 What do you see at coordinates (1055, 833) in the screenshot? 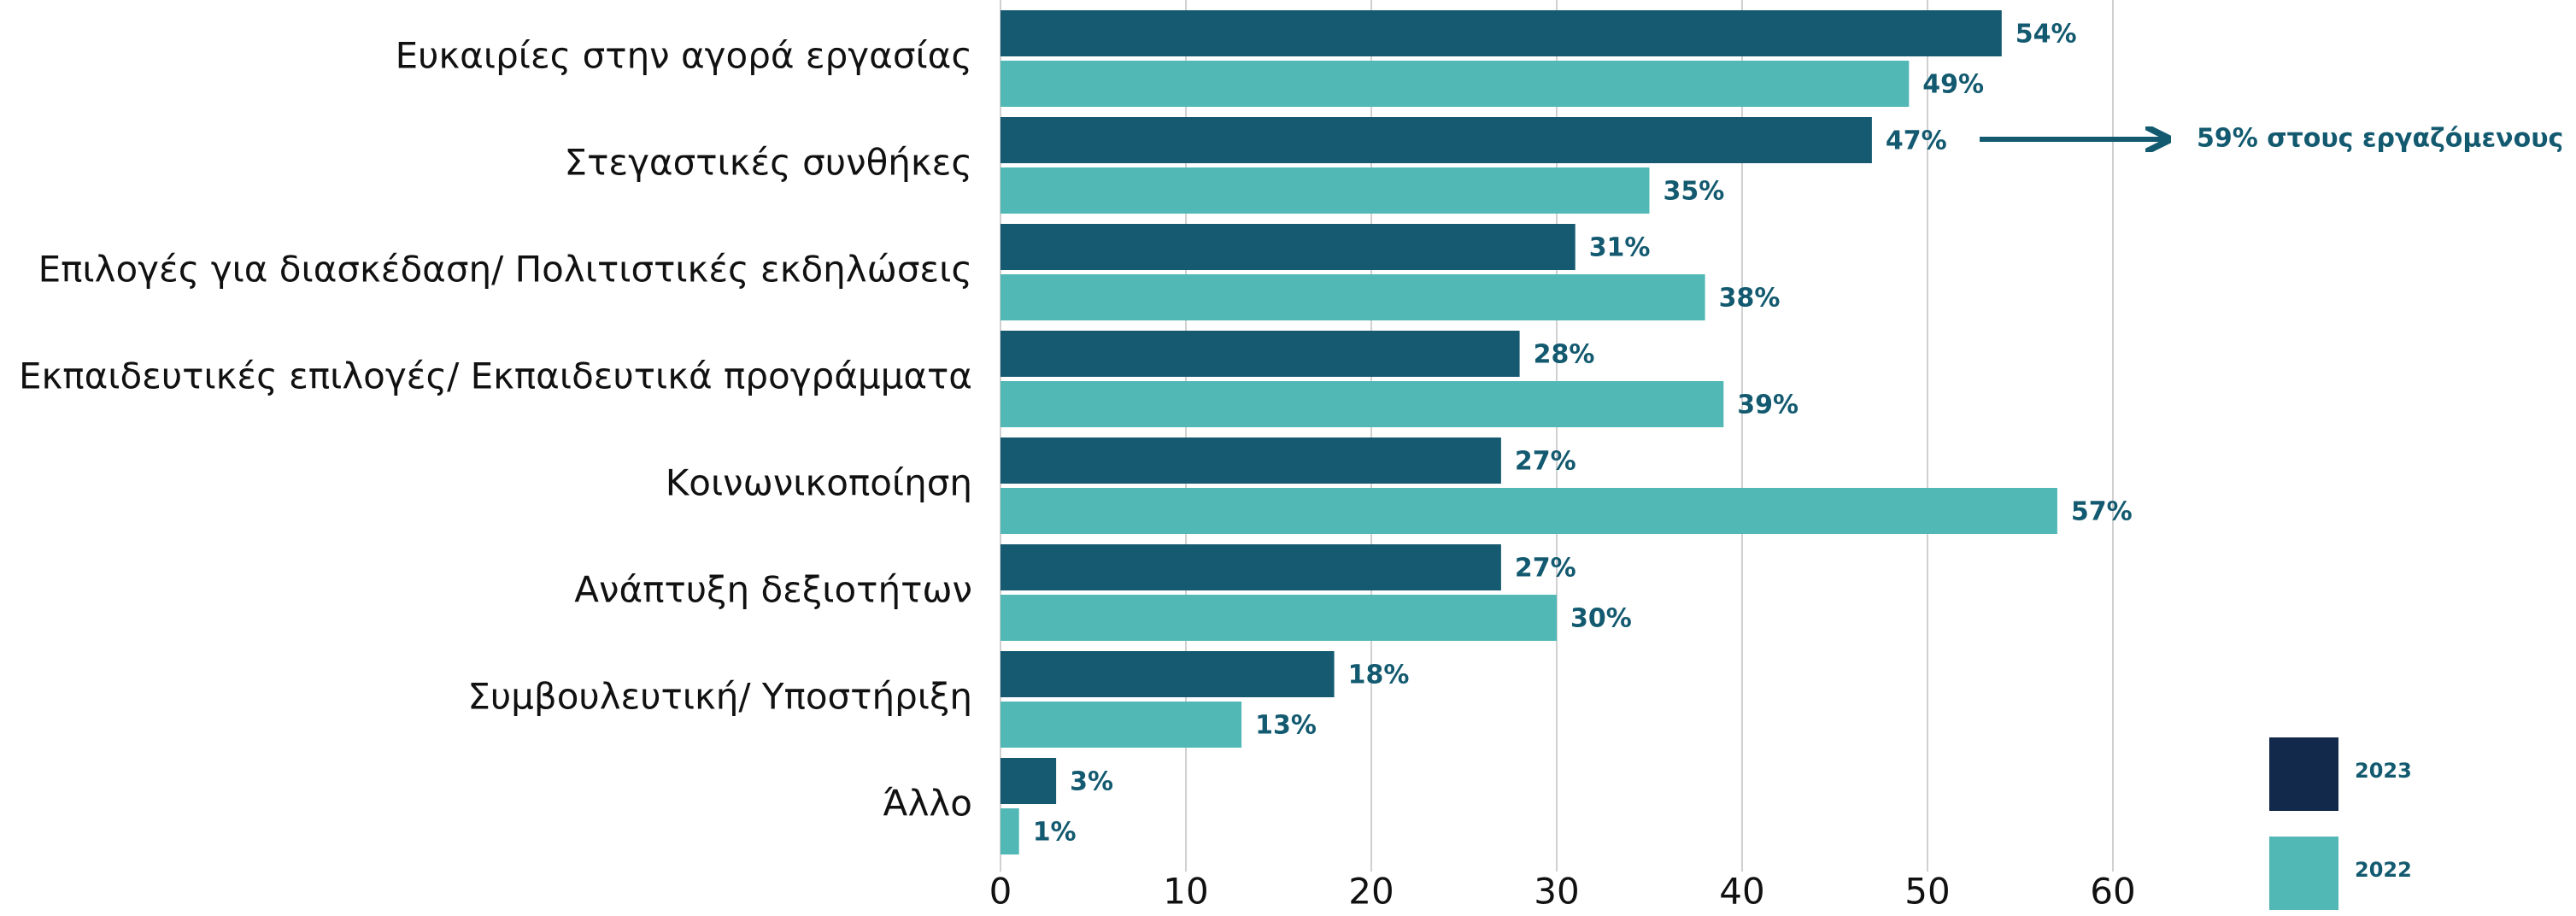
I see `value-label: 1%` at bounding box center [1055, 833].